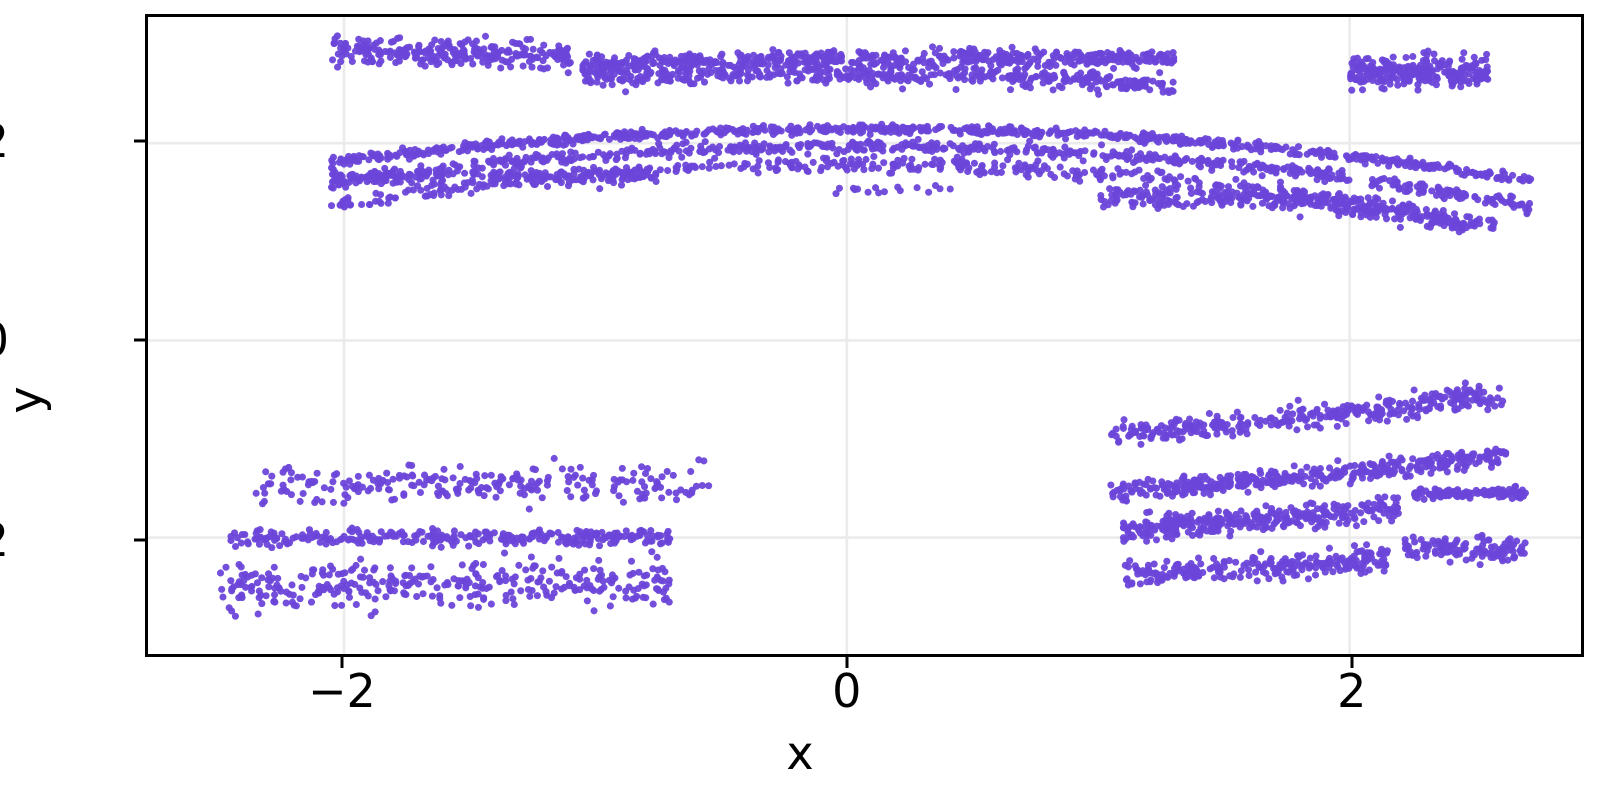  Describe the element at coordinates (4, 340) in the screenshot. I see `y-tick-label: 0` at that location.